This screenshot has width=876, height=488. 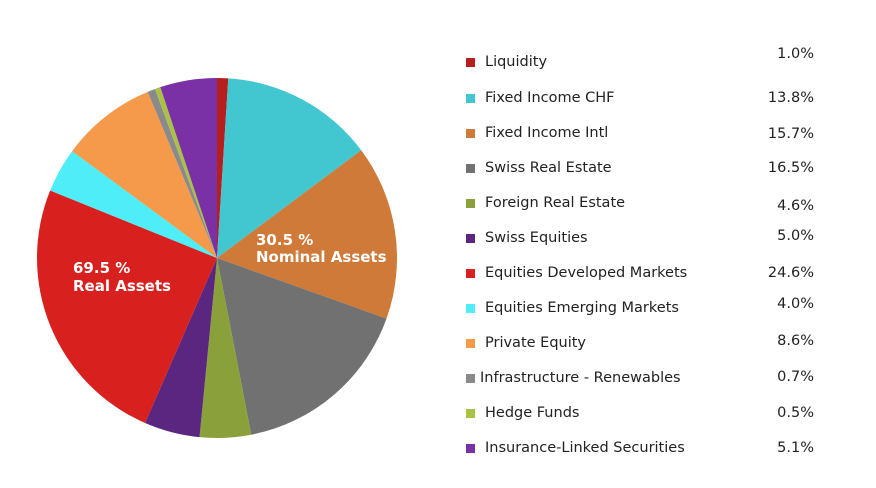 What do you see at coordinates (795, 54) in the screenshot?
I see `legend-value: 1.0%` at bounding box center [795, 54].